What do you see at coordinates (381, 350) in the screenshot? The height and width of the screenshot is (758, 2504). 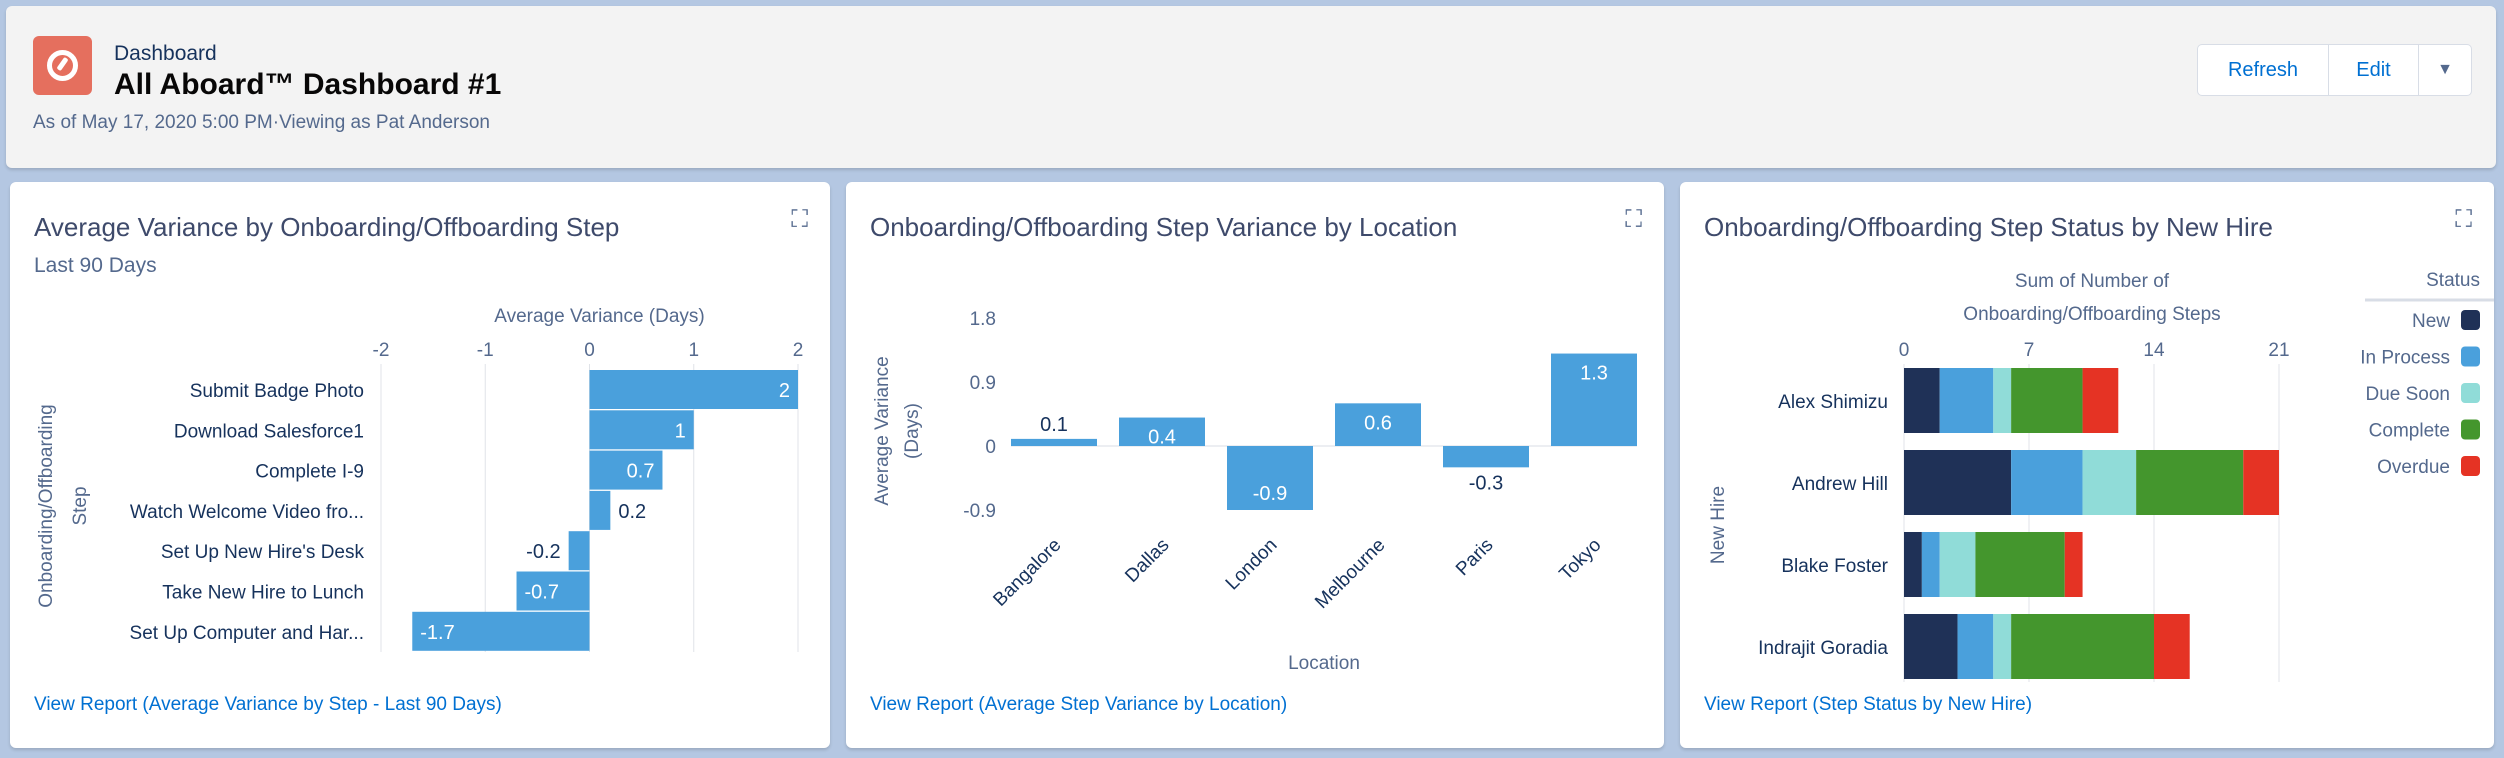 I see `x-tick-label: -2` at bounding box center [381, 350].